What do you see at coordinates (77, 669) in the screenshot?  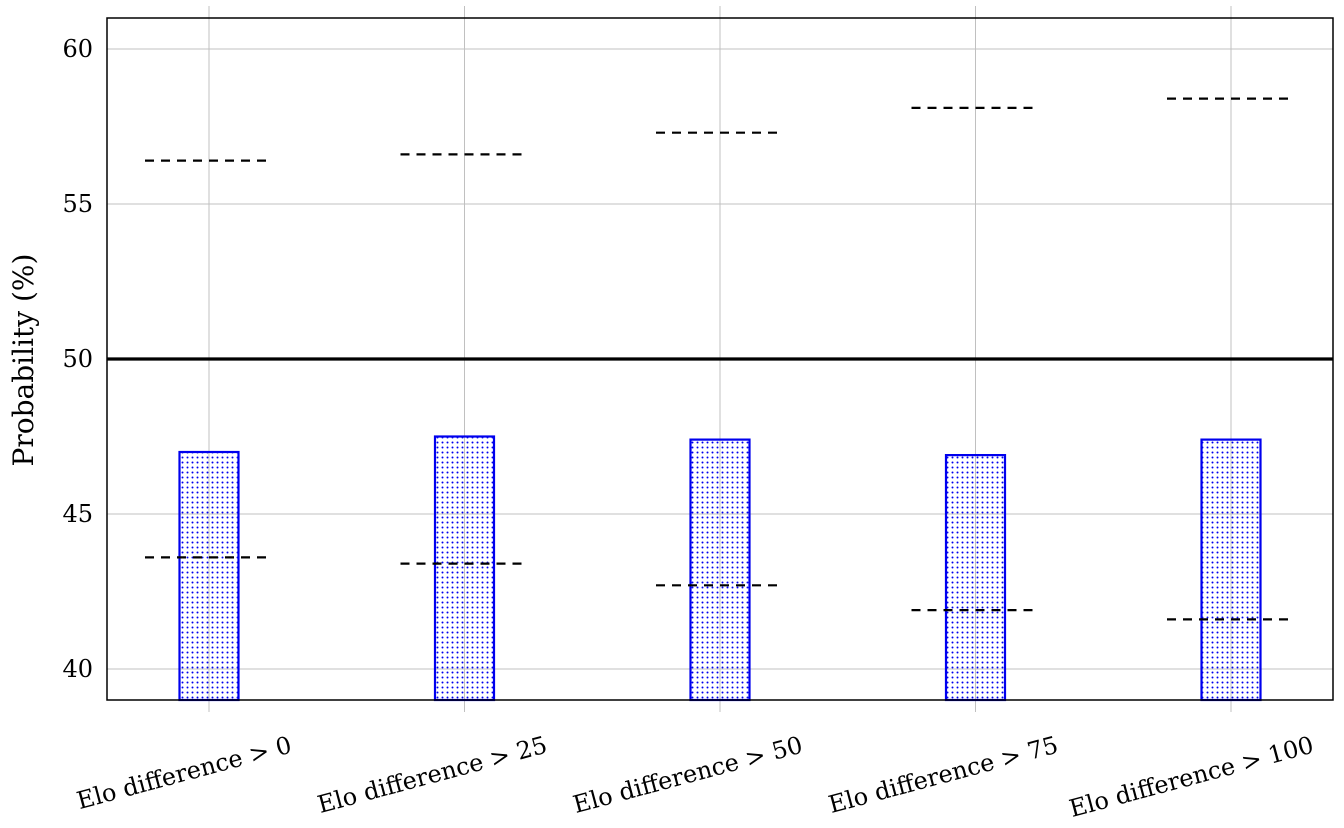 I see `y-tick-label: 40` at bounding box center [77, 669].